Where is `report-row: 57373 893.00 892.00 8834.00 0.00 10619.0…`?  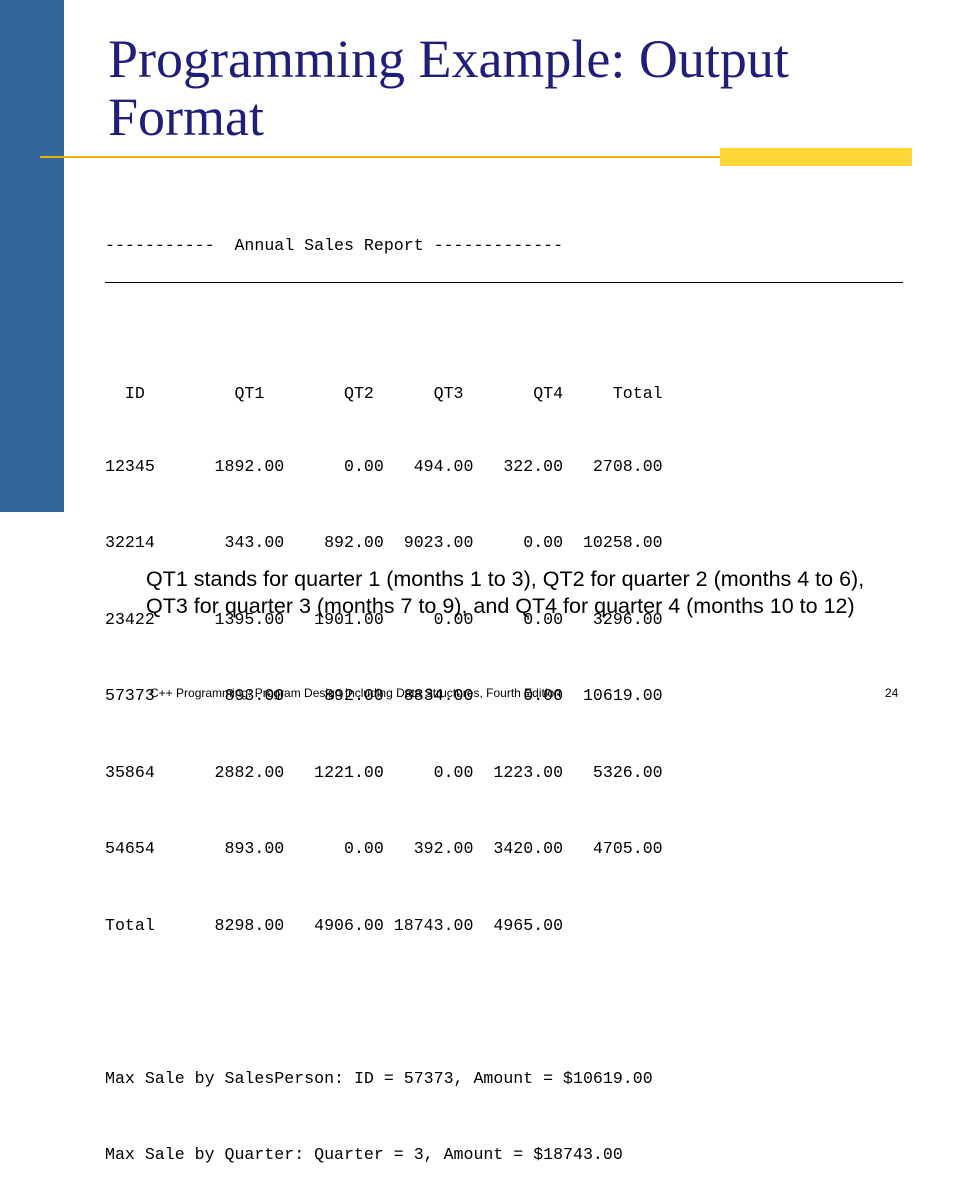 report-row: 57373 893.00 892.00 8834.00 0.00 10619.0… is located at coordinates (384, 695).